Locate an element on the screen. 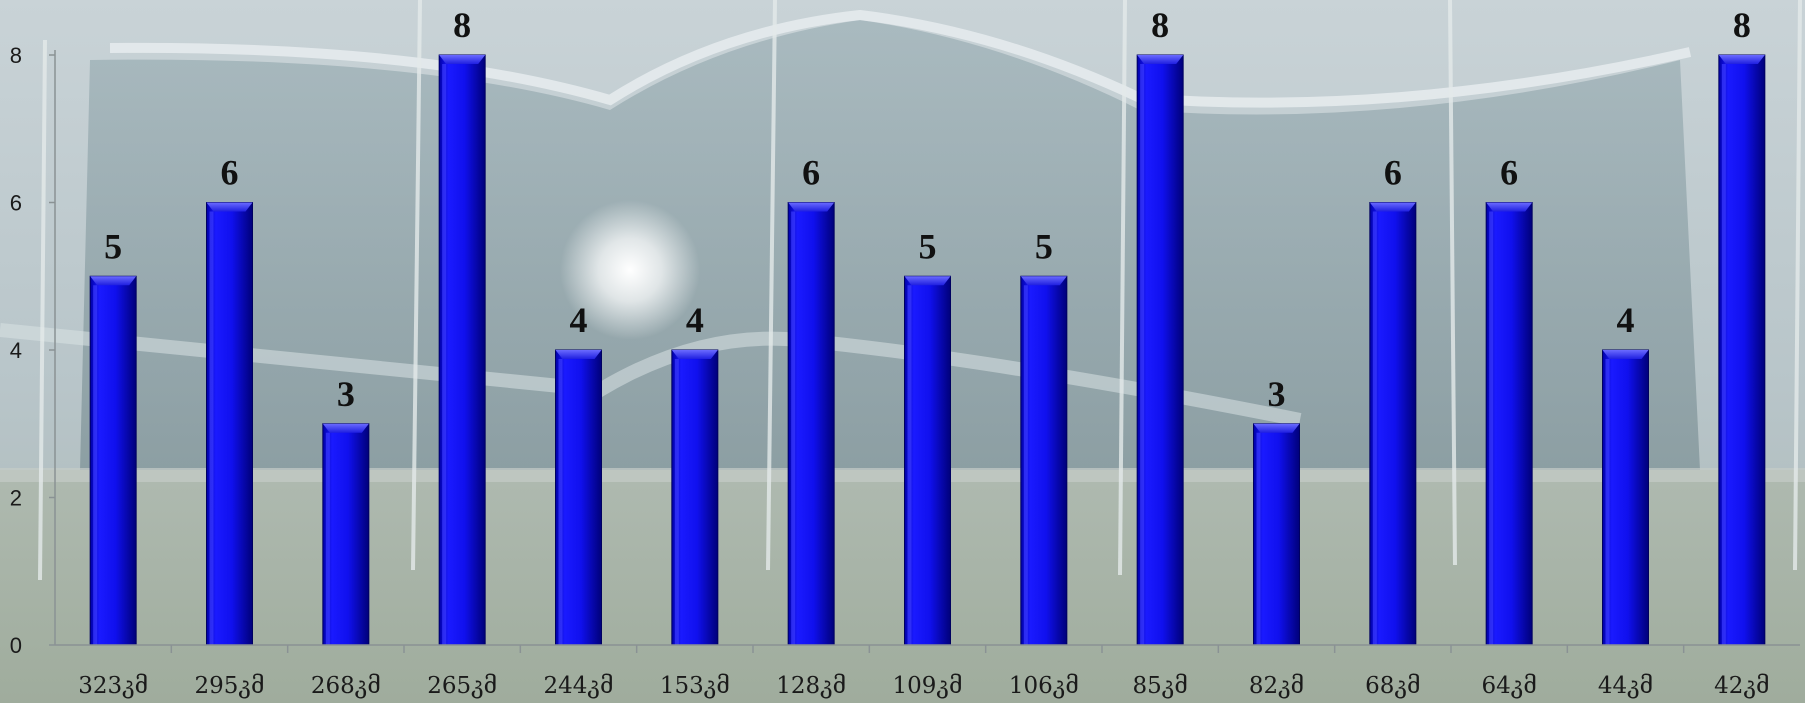  x-tick-label: 44კმ is located at coordinates (1625, 686).